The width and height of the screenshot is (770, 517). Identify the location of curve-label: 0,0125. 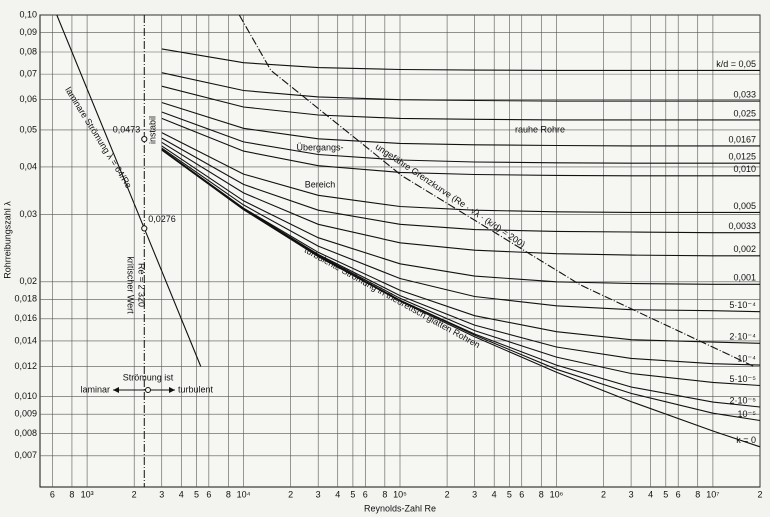
(742, 157).